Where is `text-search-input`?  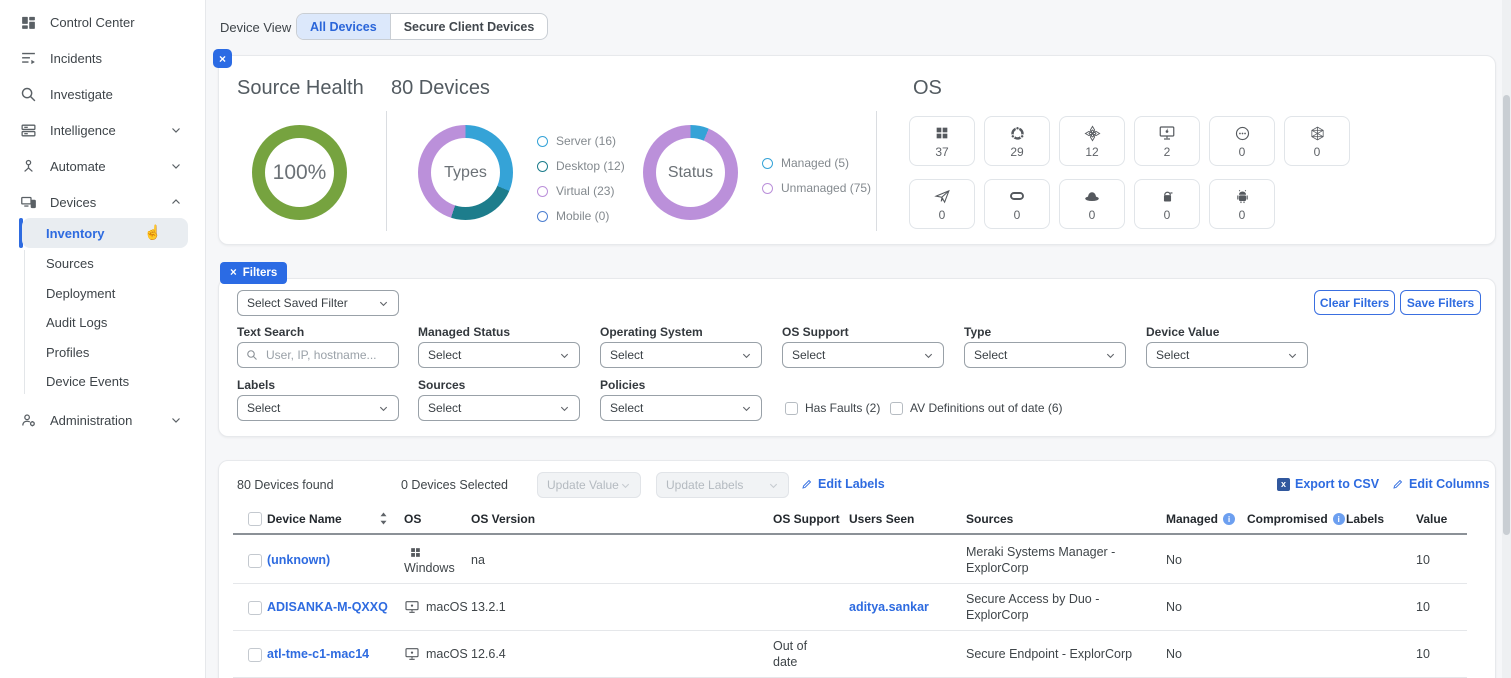 text-search-input is located at coordinates (324, 355).